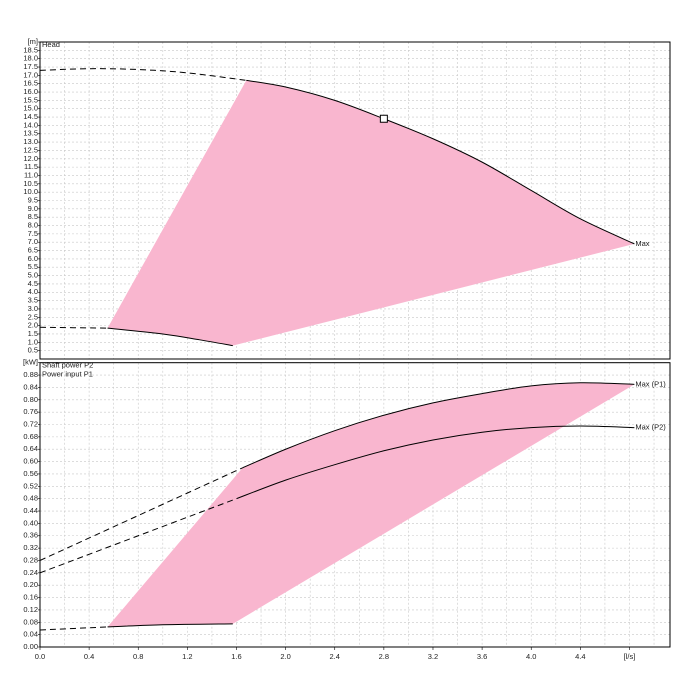  Describe the element at coordinates (30, 99) in the screenshot. I see `y-tick-label: 15.5` at that location.